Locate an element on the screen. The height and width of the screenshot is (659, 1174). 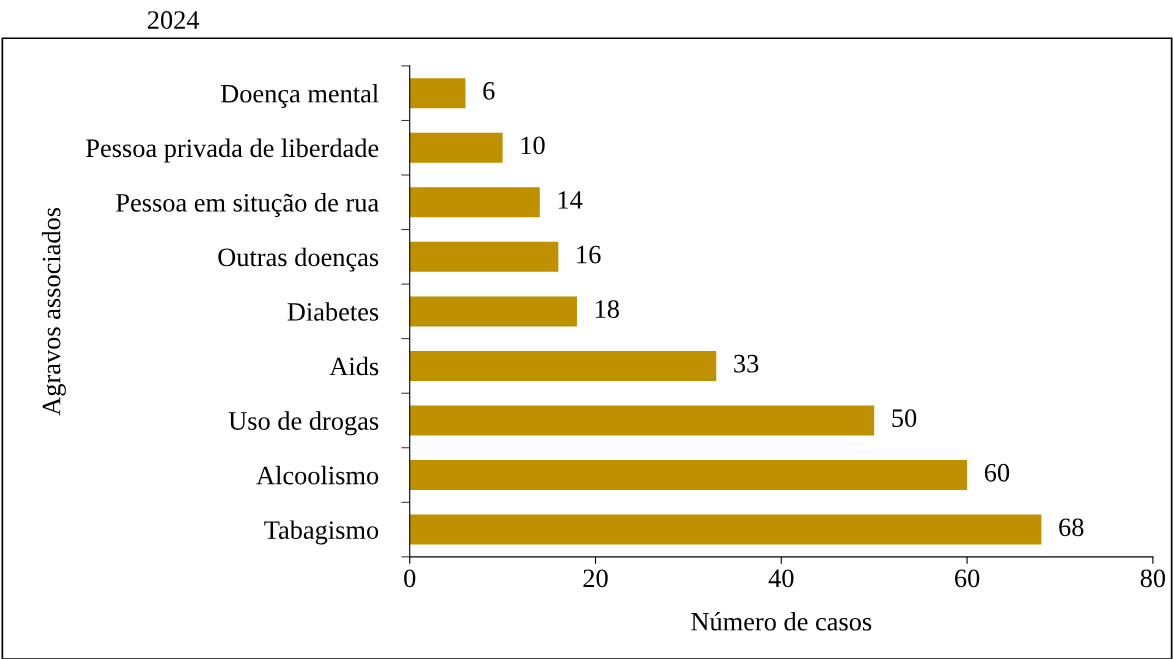
data-label: 33 is located at coordinates (746, 363).